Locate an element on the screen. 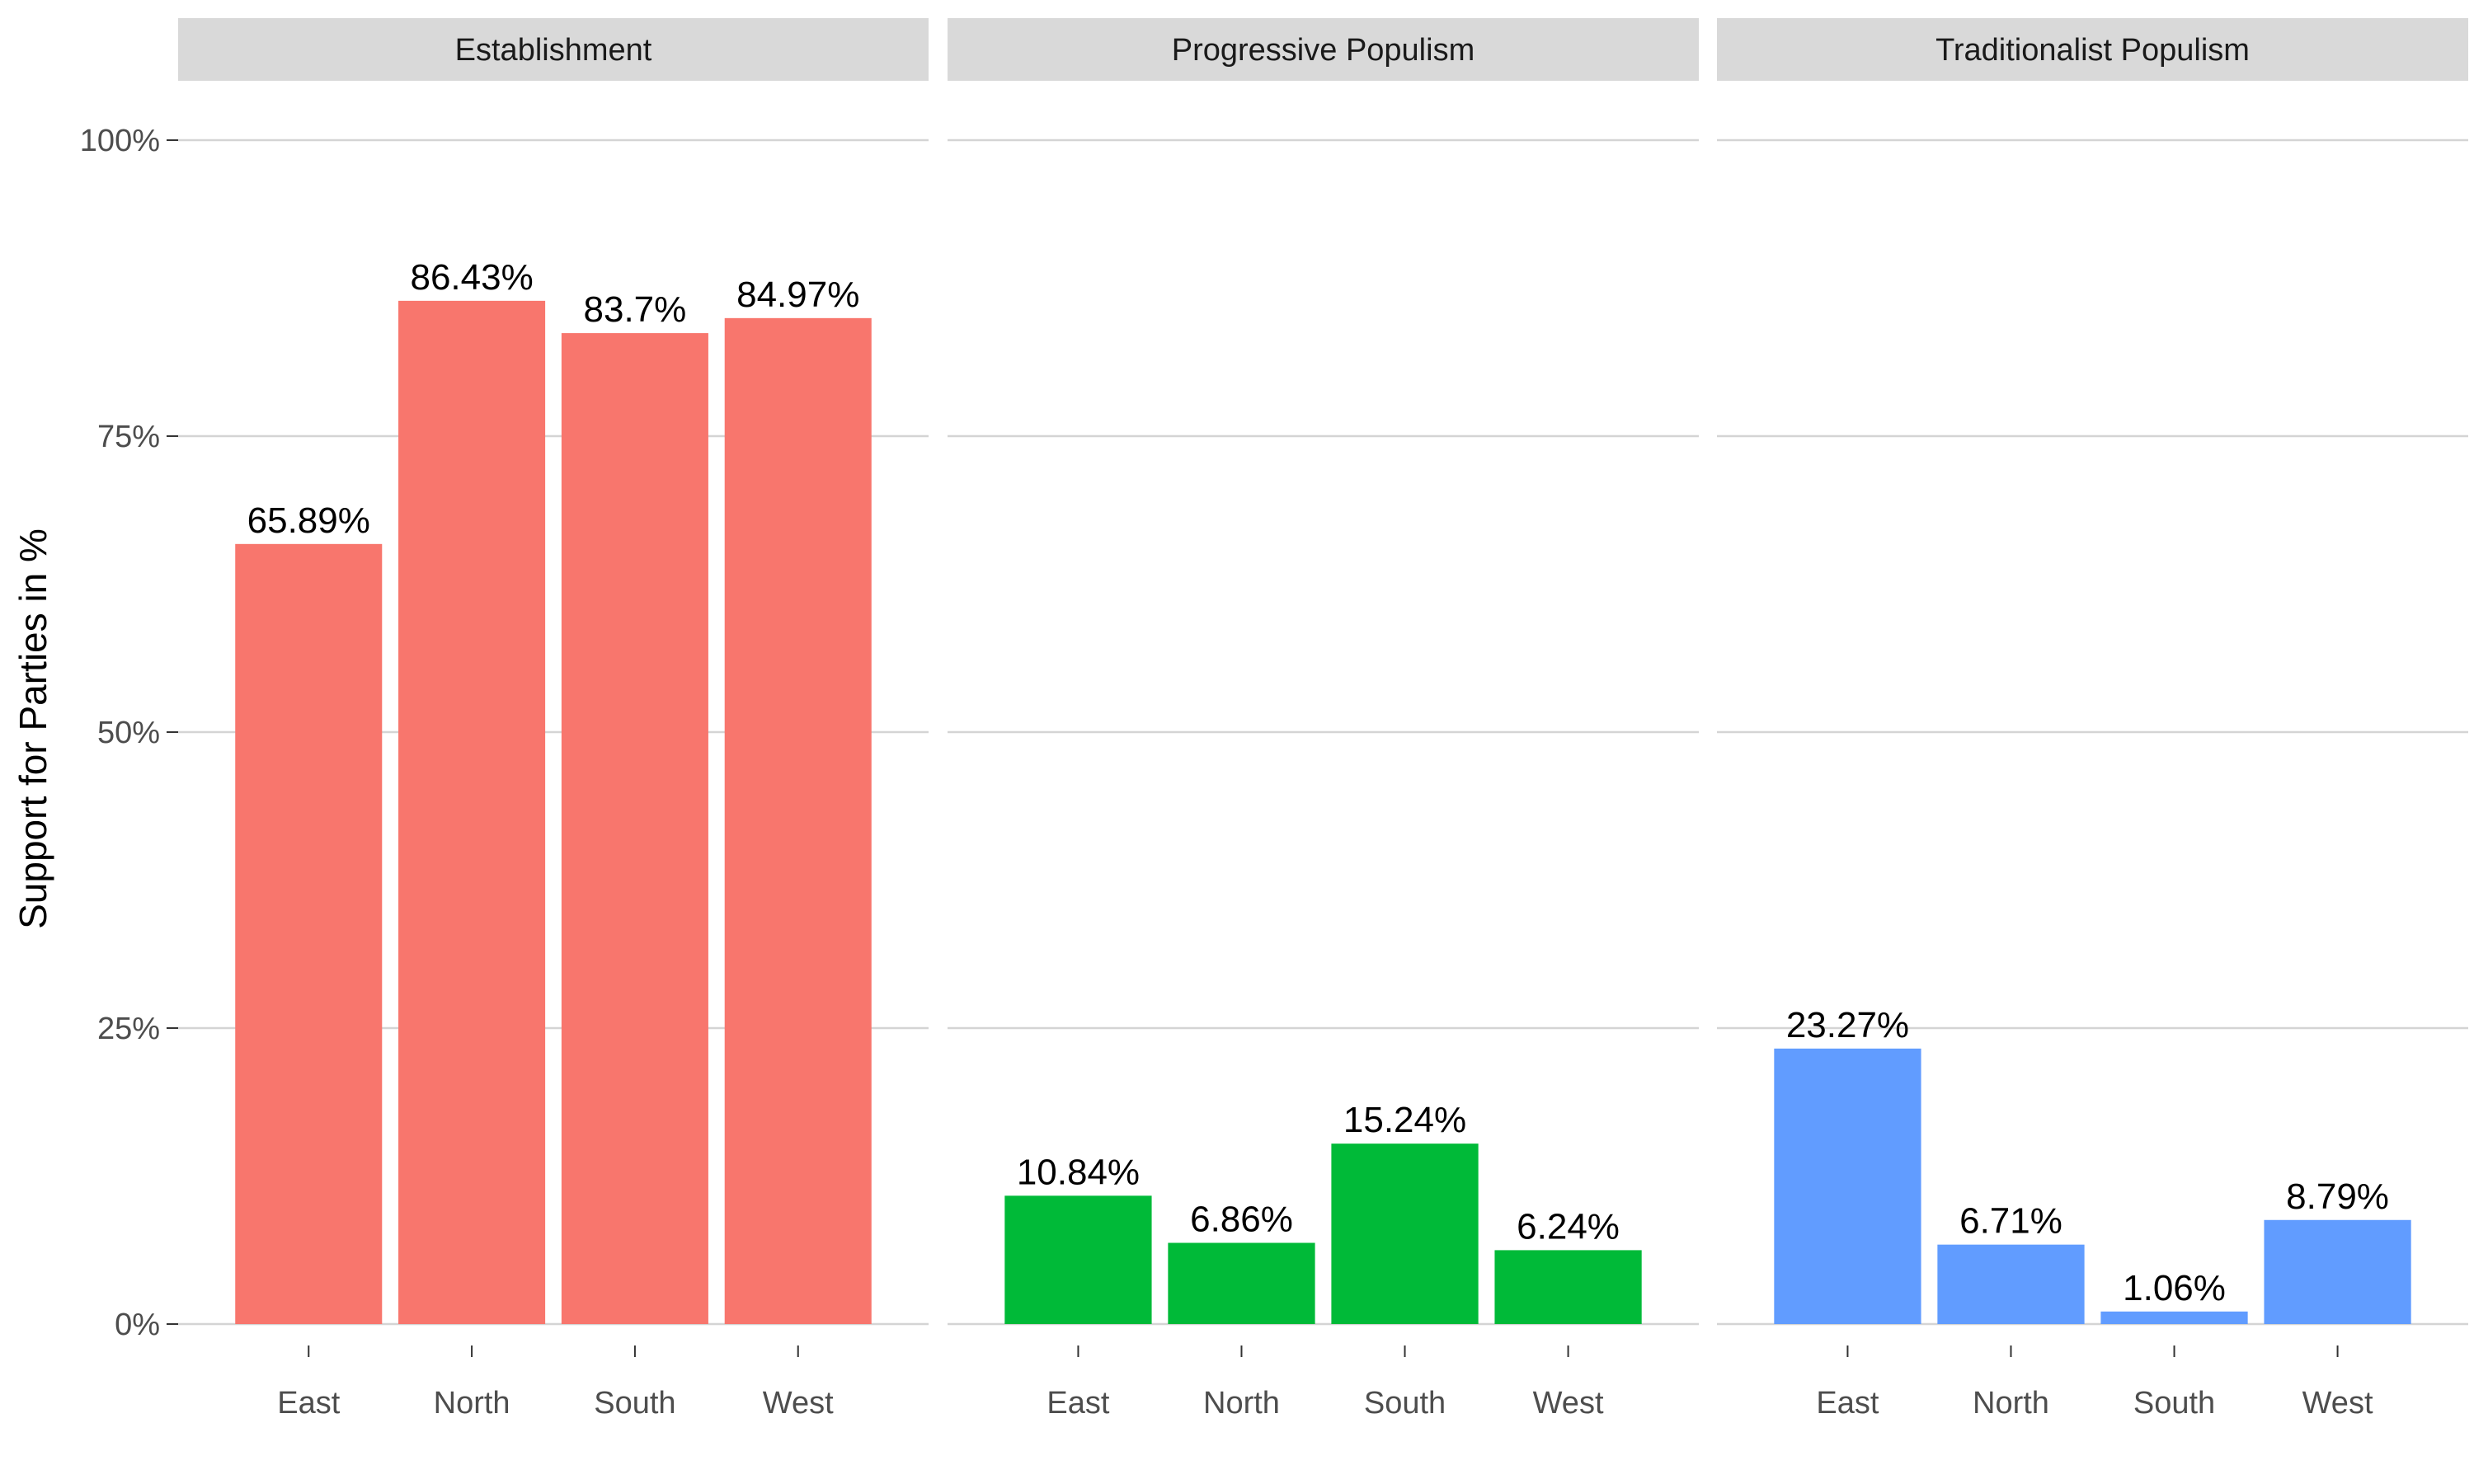 The image size is (2474, 1484). bar-value-label: 83.7% is located at coordinates (635, 309).